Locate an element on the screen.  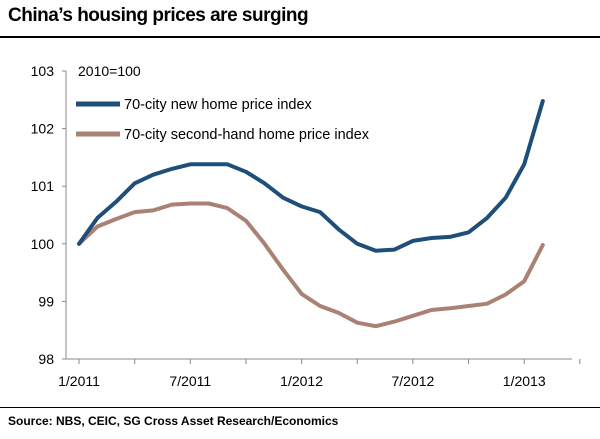
x-tick-label: 1/2012 is located at coordinates (301, 381).